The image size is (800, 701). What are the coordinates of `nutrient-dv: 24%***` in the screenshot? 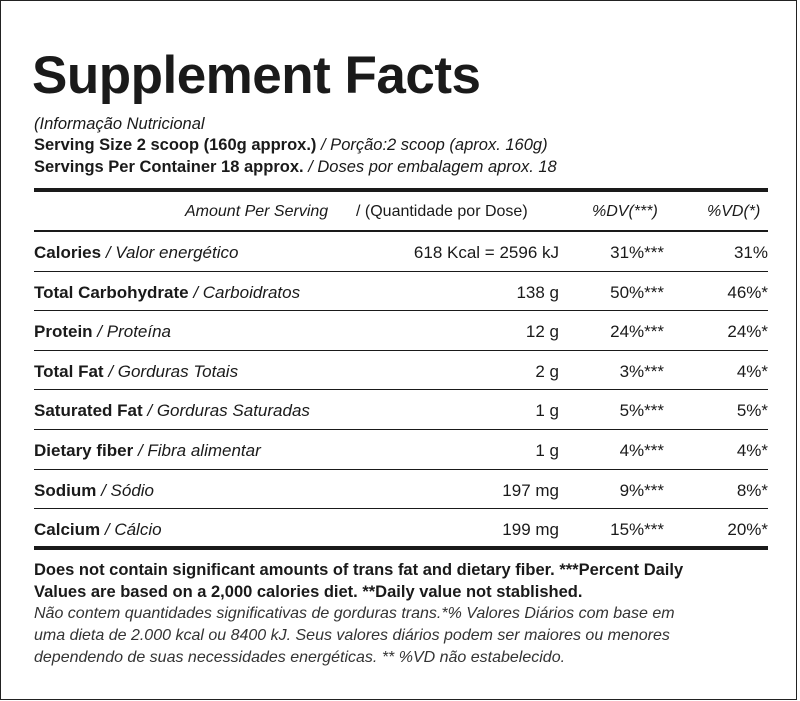 It's located at (637, 331).